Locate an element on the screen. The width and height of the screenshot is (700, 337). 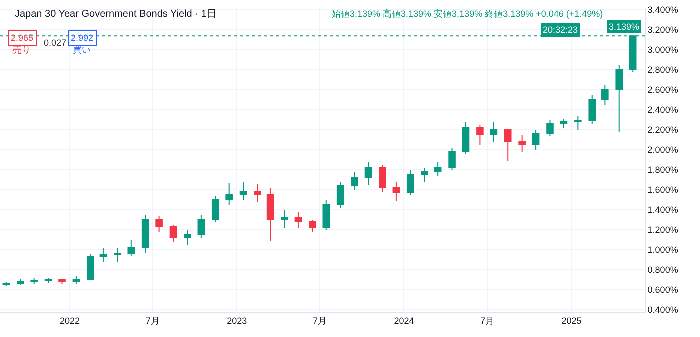
y-tick-label: 3.200% is located at coordinates (663, 30).